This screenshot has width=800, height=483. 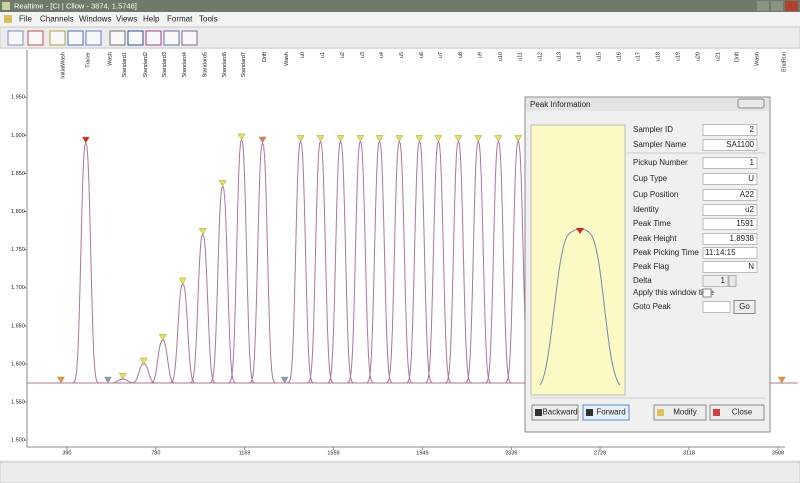 What do you see at coordinates (751, 266) in the screenshot?
I see `field-value: N` at bounding box center [751, 266].